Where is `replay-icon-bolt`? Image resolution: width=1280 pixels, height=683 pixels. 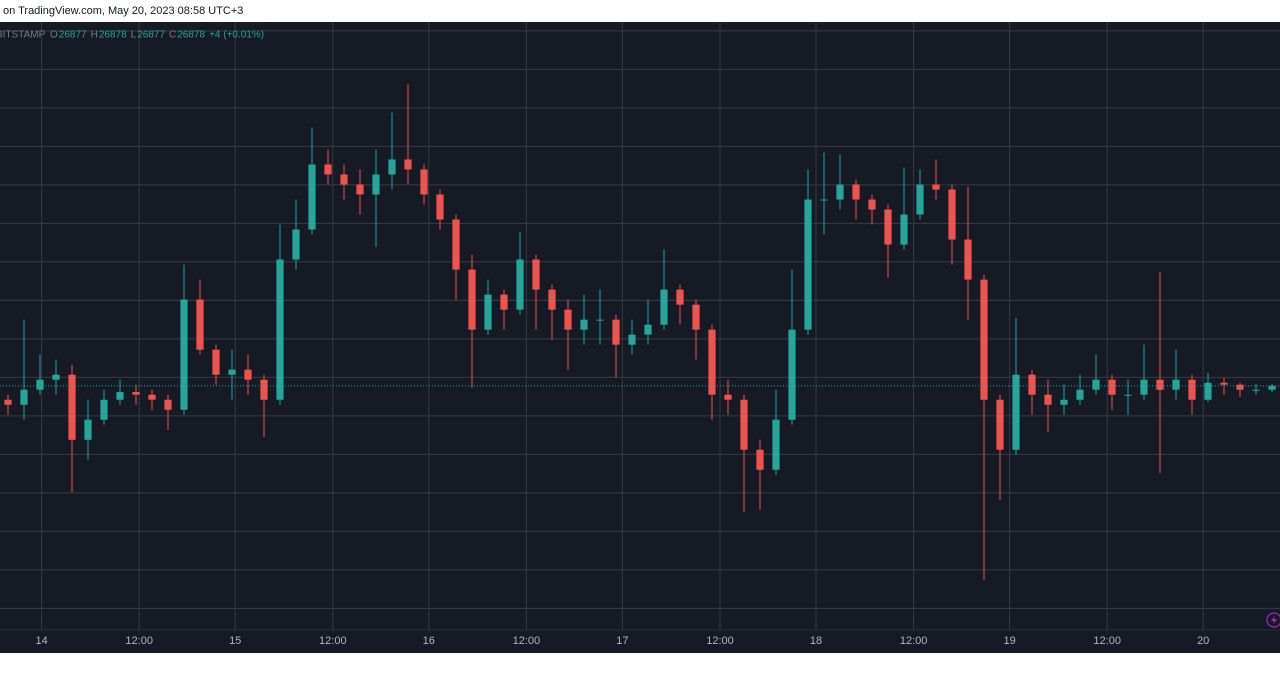 replay-icon-bolt is located at coordinates (1274, 620).